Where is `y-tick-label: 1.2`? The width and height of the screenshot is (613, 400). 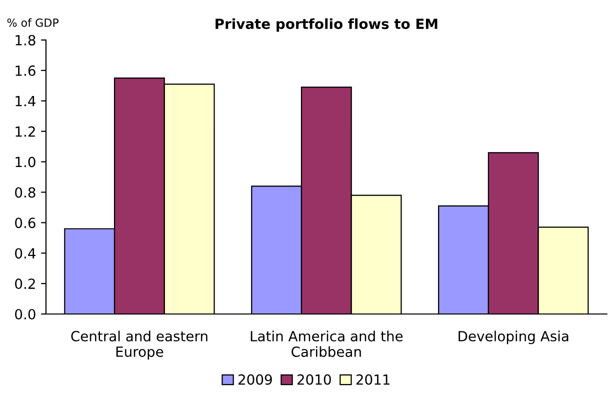 y-tick-label: 1.2 is located at coordinates (25, 131).